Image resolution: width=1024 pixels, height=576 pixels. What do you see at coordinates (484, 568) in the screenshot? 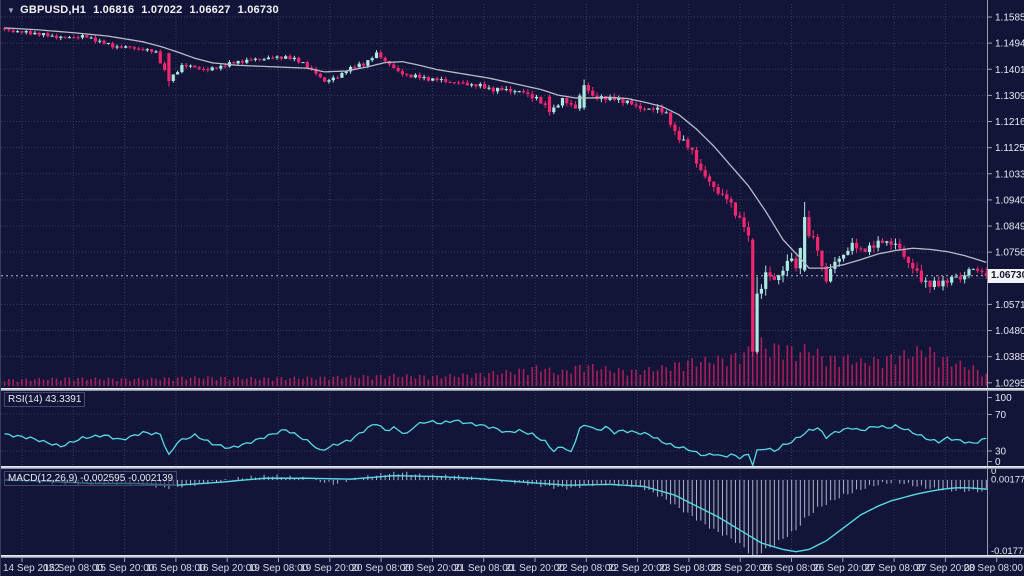
I see `time-axis-label: 21 Sep 08:00` at bounding box center [484, 568].